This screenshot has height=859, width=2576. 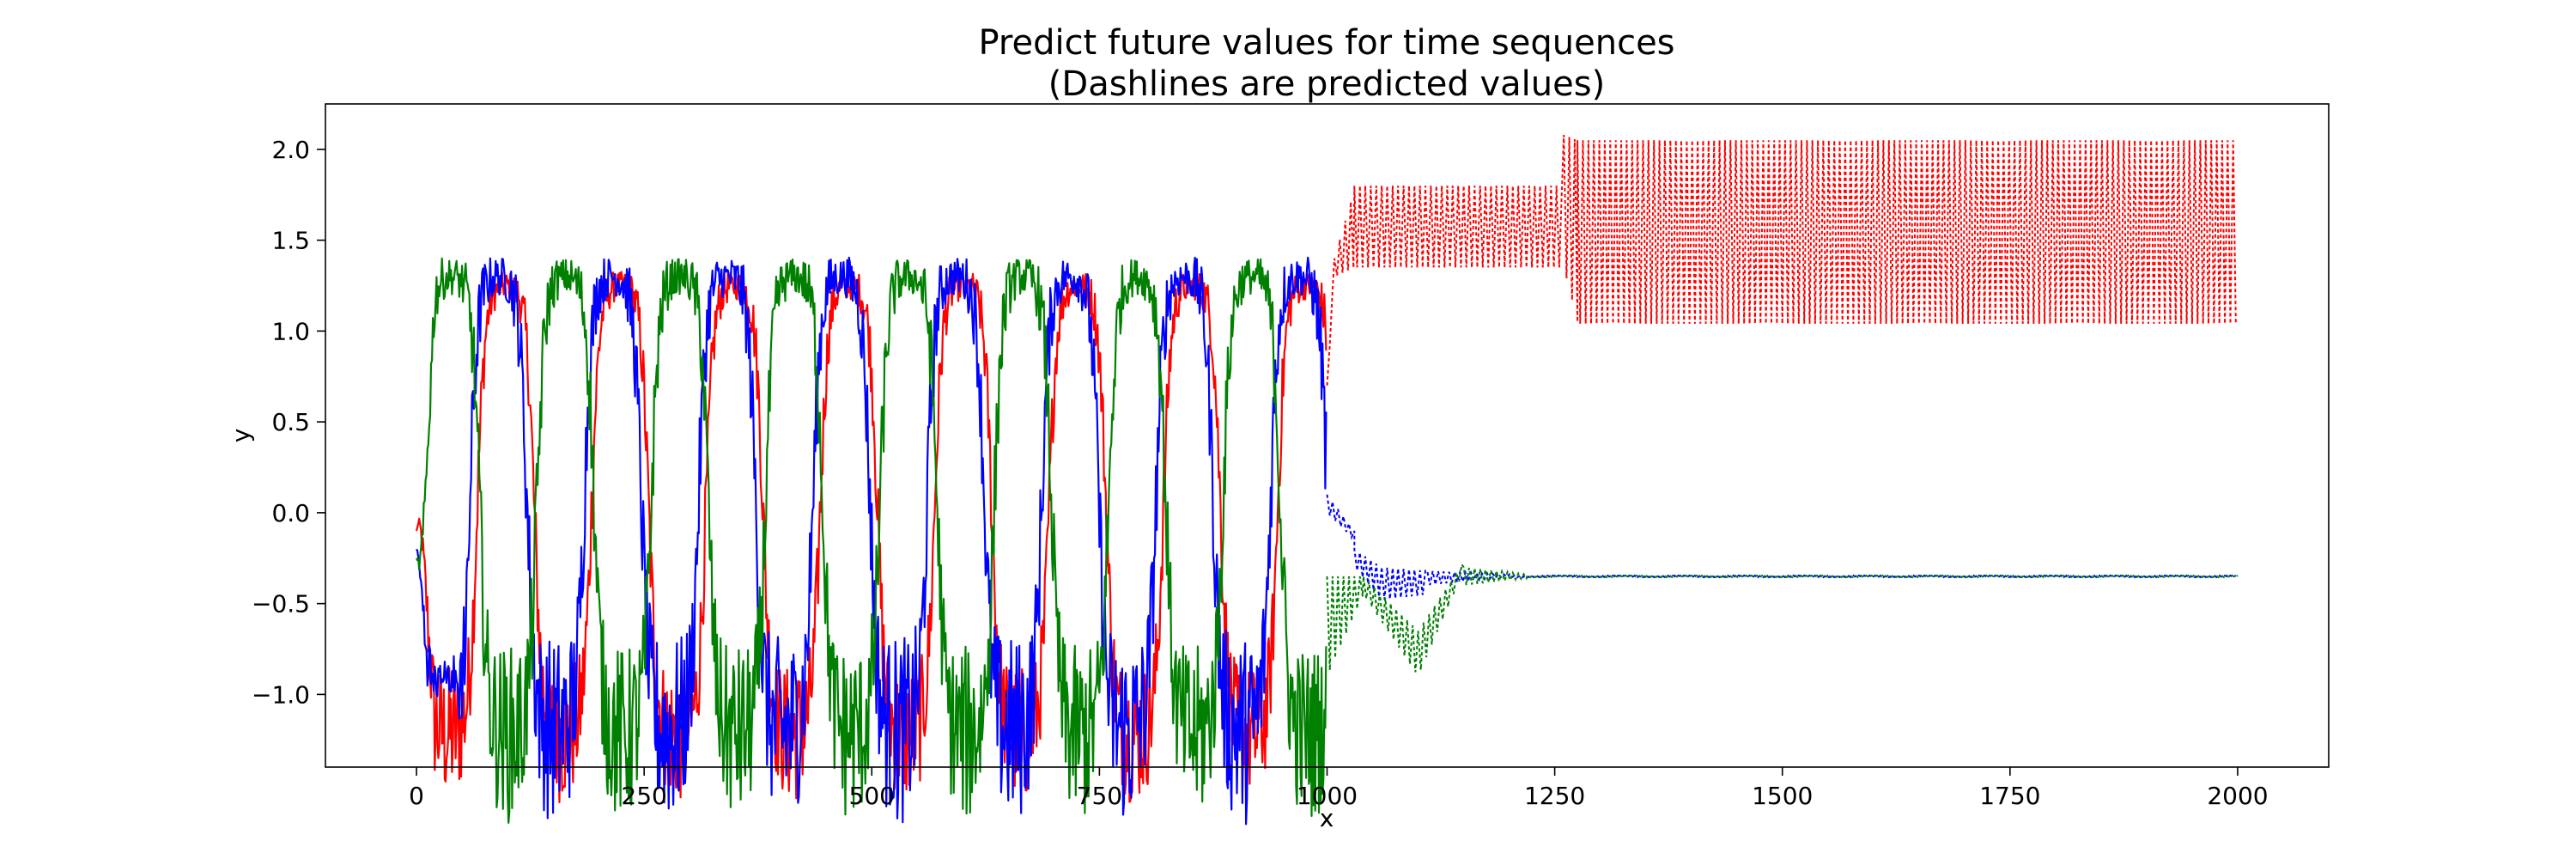 What do you see at coordinates (291, 331) in the screenshot?
I see `y-tick-label: 1.0` at bounding box center [291, 331].